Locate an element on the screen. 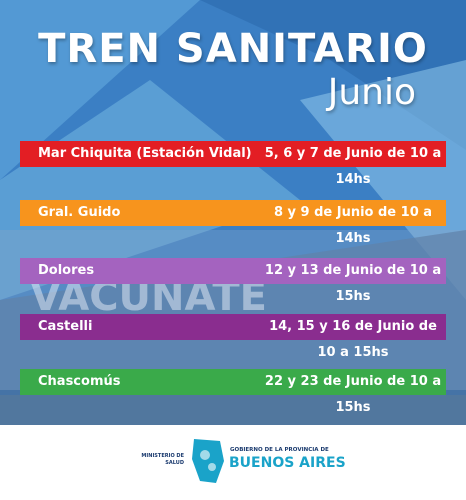  ministry-line: MINISTERIO DE is located at coordinates (162, 456).